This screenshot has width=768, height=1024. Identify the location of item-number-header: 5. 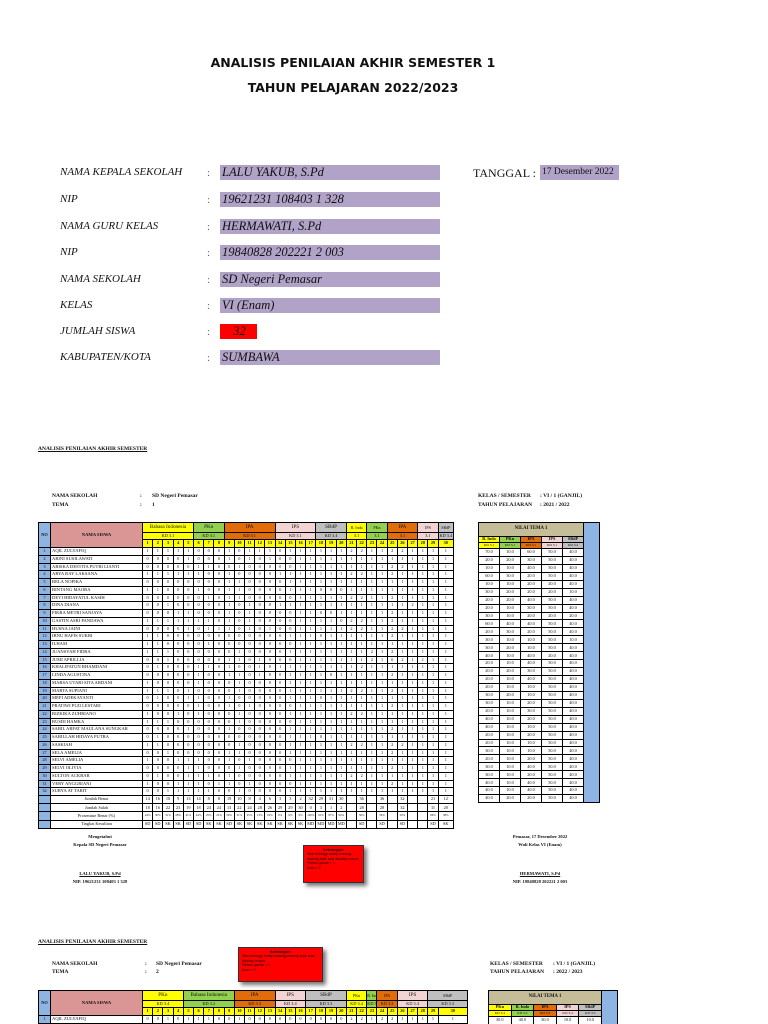
(188, 1011).